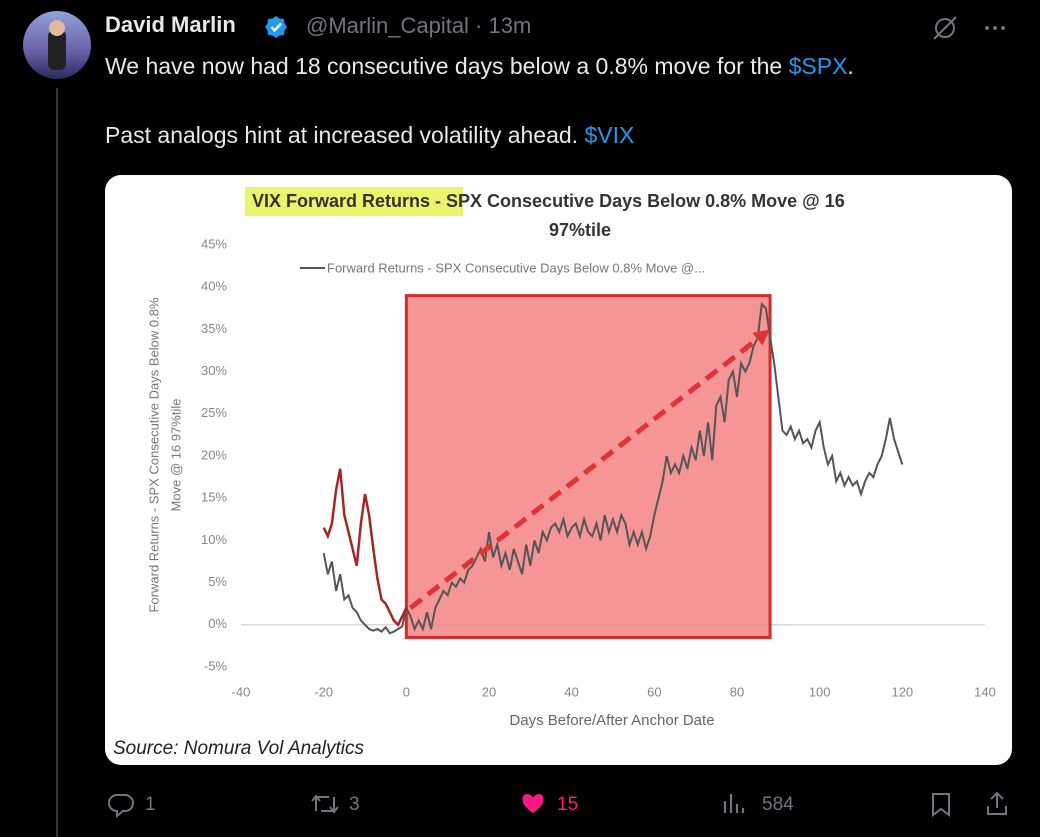 Image resolution: width=1040 pixels, height=837 pixels. I want to click on x-tick-label: 40, so click(571, 691).